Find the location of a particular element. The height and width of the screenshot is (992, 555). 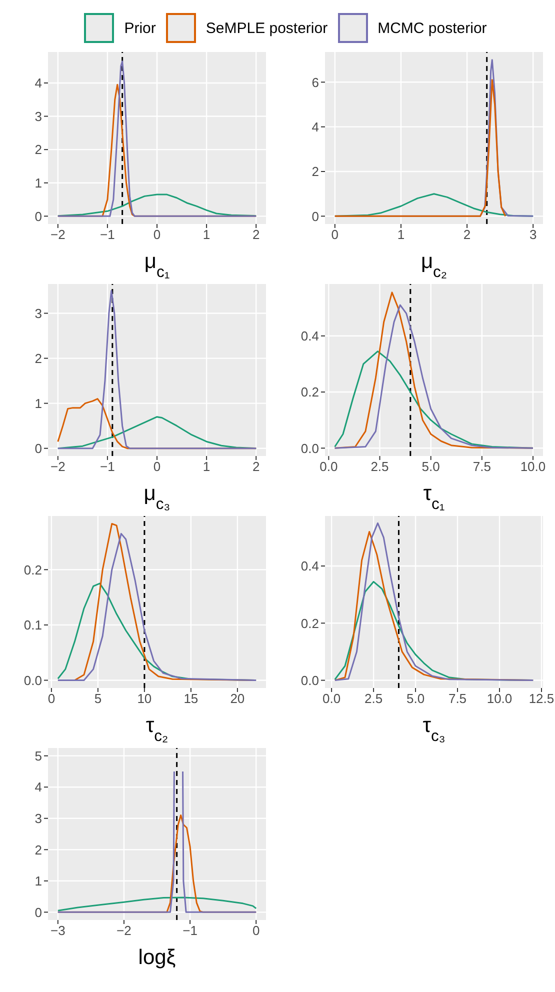

x-axis-title: μ$_{c₃}$ is located at coordinates (157, 497).